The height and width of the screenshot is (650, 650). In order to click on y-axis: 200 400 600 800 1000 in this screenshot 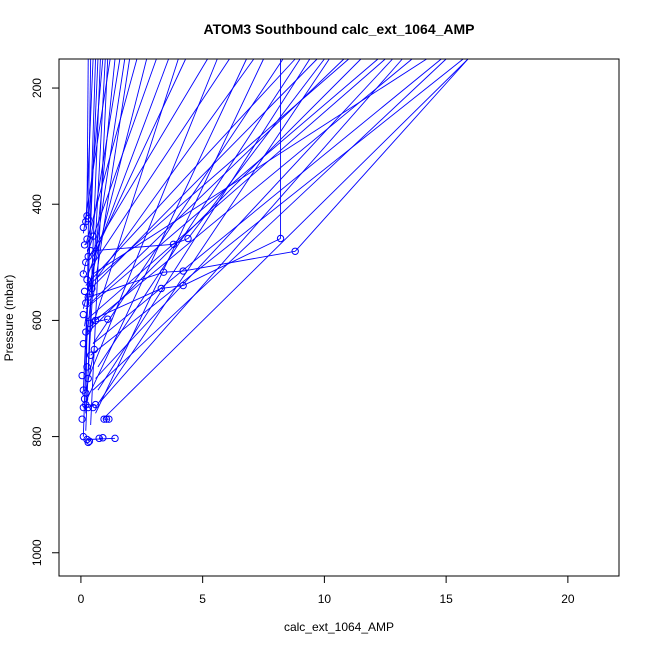, I will do `click(45, 322)`.